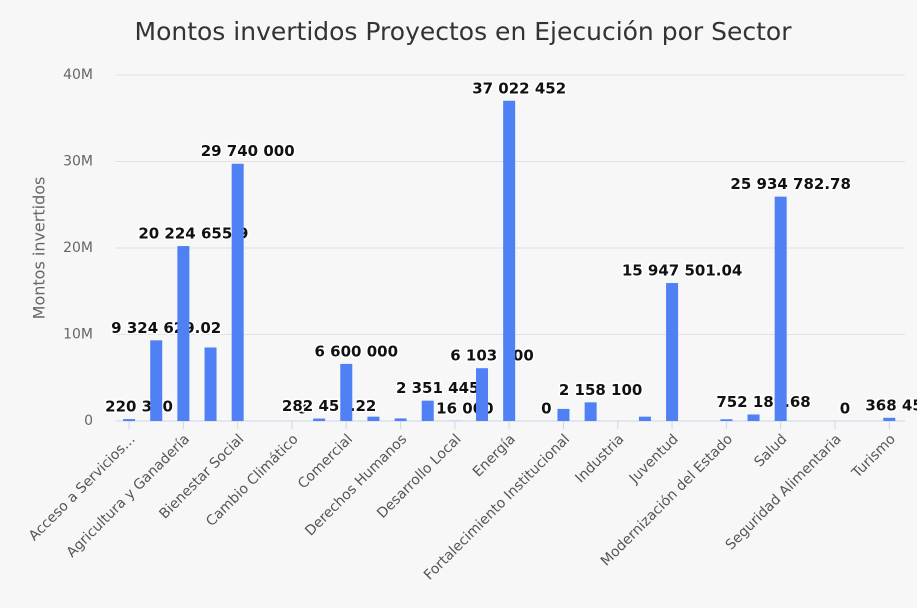  What do you see at coordinates (438, 388) in the screenshot?
I see `data-label: 2 351 445` at bounding box center [438, 388].